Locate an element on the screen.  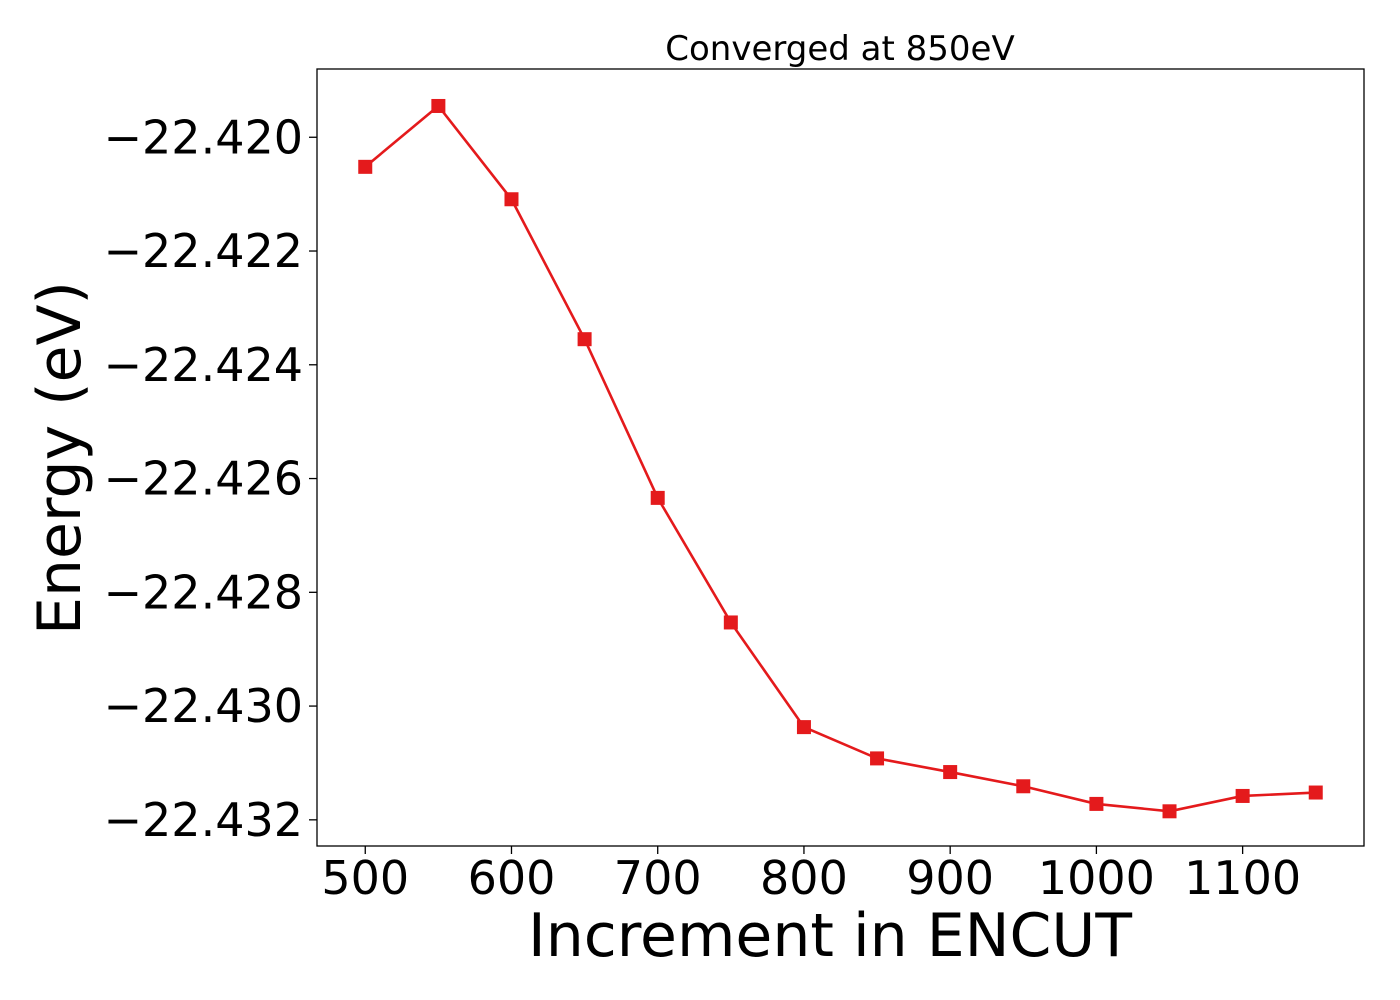
x-axis-ticks: 500 600 700 800 900 1000 1100 is located at coordinates (811, 875).